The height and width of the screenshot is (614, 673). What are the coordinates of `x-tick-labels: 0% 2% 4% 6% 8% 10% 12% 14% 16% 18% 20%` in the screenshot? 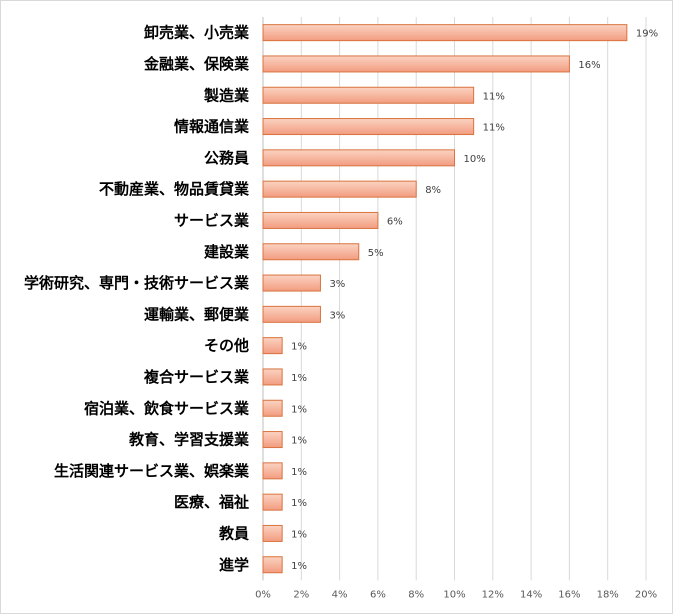 It's located at (456, 594).